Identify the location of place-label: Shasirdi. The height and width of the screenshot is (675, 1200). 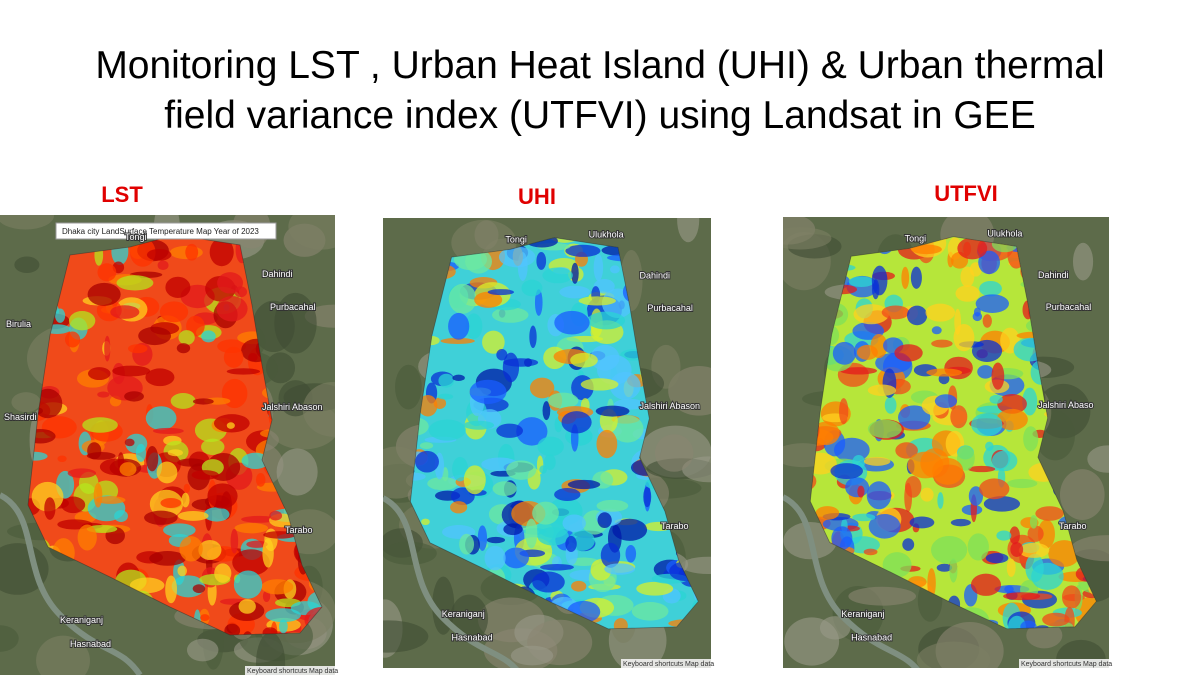
(20, 417).